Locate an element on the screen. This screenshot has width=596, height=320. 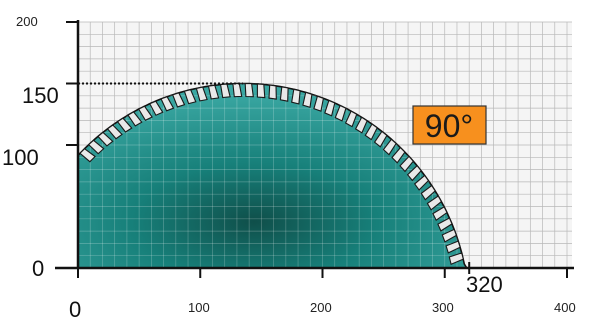
y-tick-label-0: 0 is located at coordinates (38, 268).